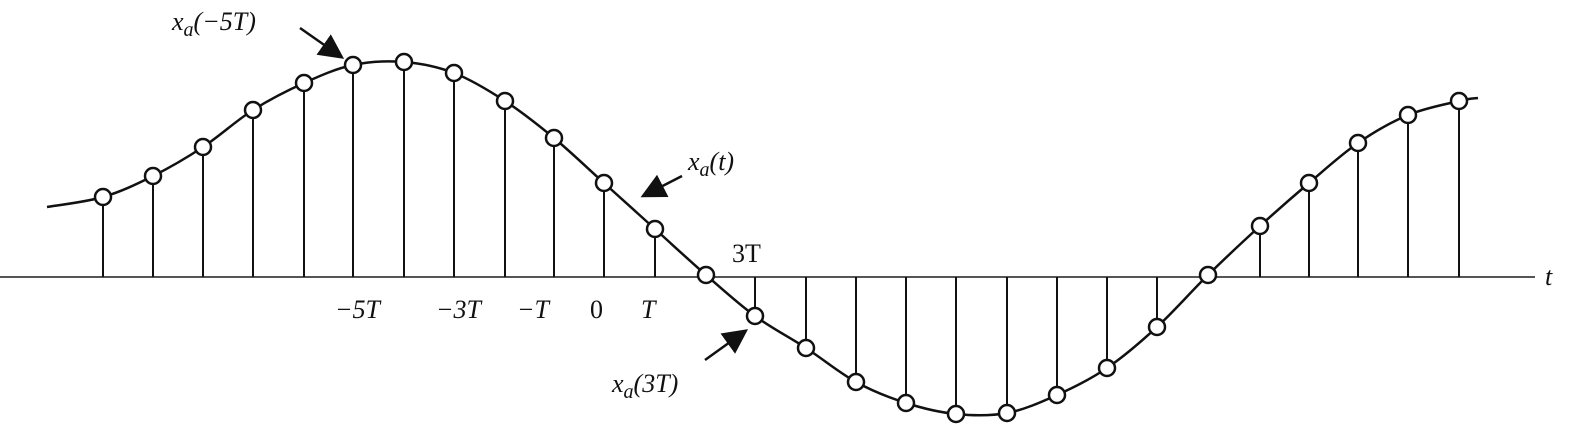 Image resolution: width=1584 pixels, height=431 pixels. I want to click on annotation: xa(t), so click(710, 164).